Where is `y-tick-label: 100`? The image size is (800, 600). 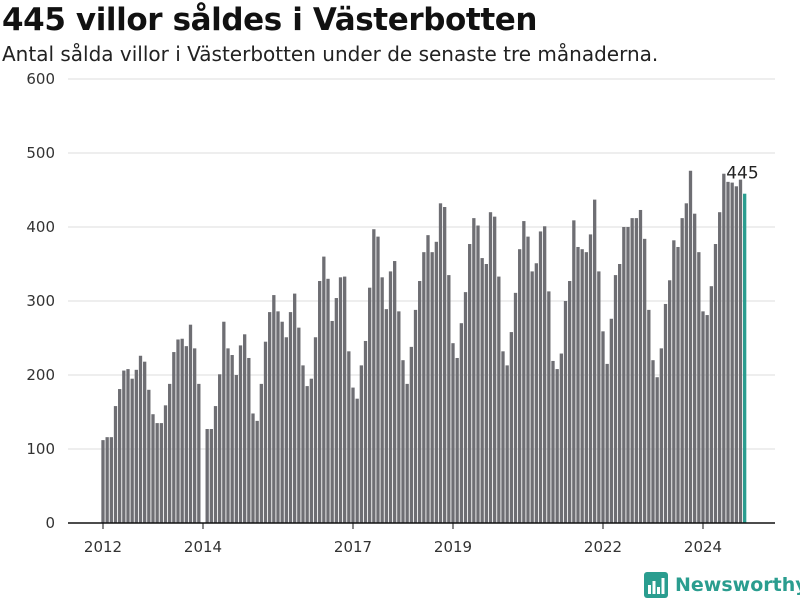 y-tick-label: 100 is located at coordinates (40, 449).